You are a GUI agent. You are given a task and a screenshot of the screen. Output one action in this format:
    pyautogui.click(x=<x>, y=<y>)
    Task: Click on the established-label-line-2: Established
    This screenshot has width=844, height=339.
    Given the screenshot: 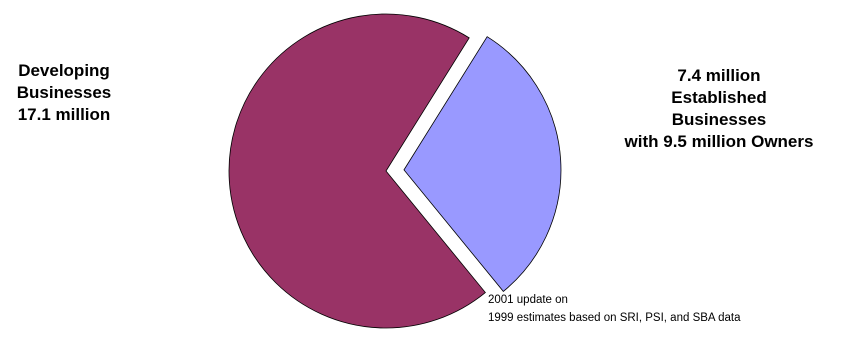 What is the action you would take?
    pyautogui.click(x=719, y=97)
    